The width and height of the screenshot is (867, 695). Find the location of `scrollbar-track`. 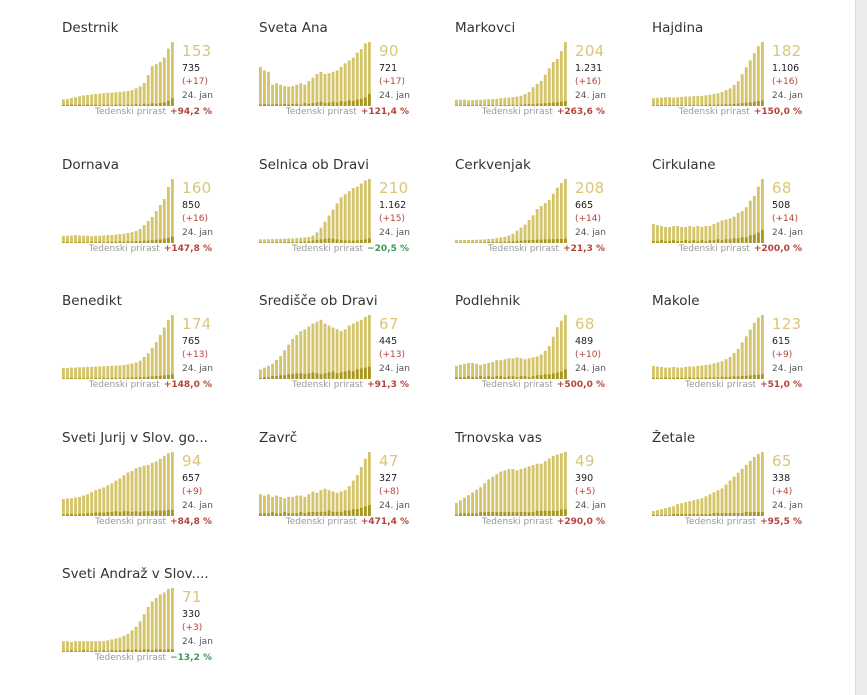

scrollbar-track is located at coordinates (861, 347).